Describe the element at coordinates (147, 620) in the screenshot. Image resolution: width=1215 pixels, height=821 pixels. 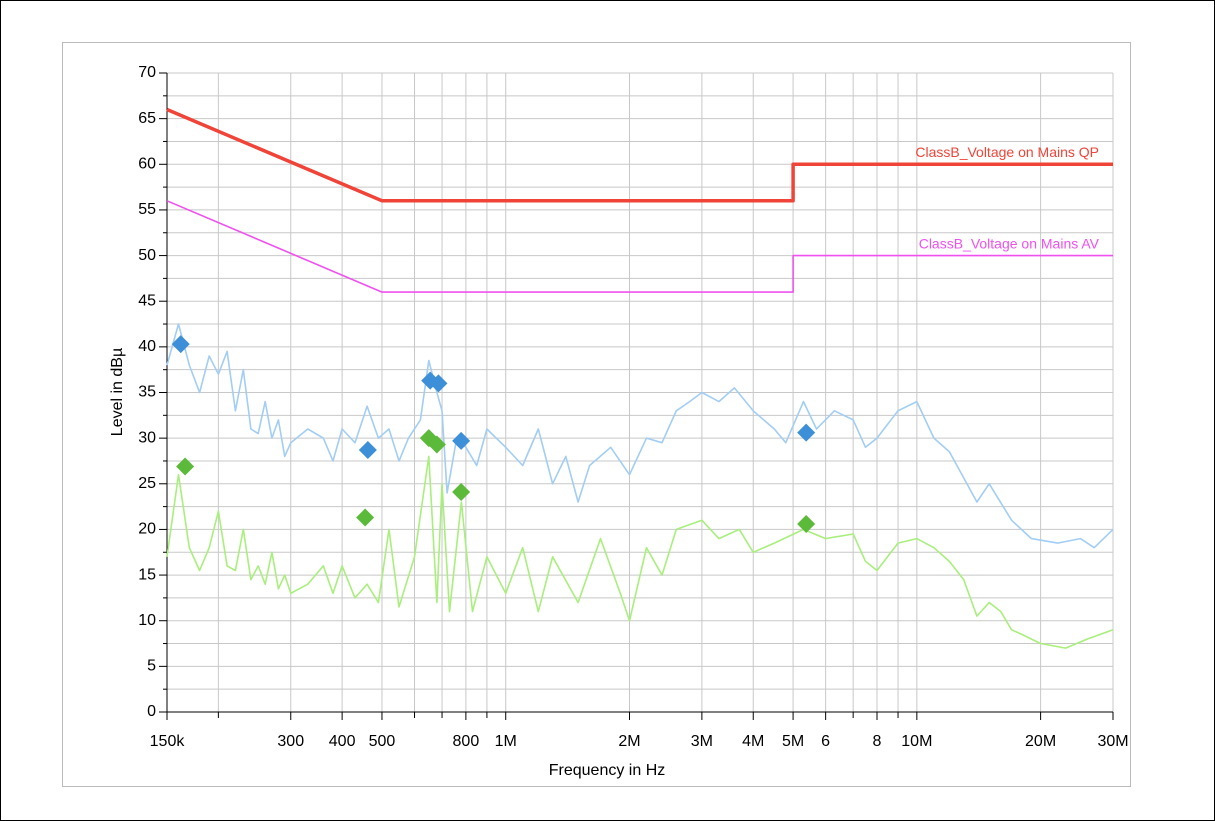
I see `y-tick-label: 10` at that location.